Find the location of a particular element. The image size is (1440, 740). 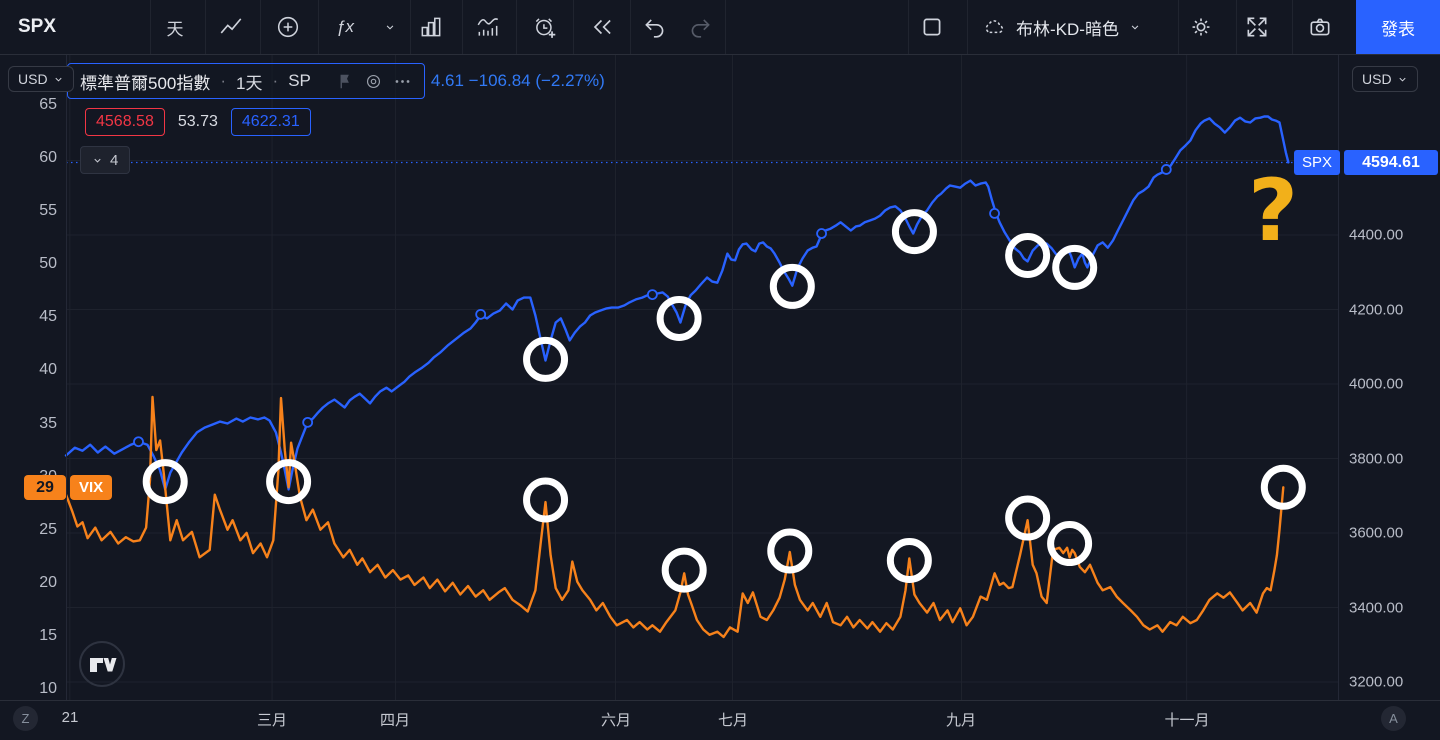

add-symbol-button is located at coordinates (288, 27).